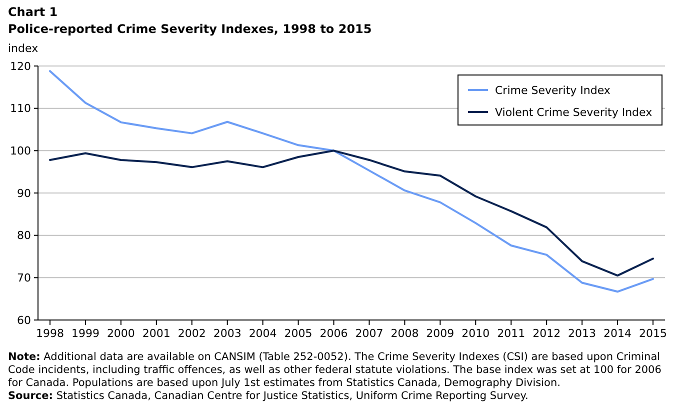 The width and height of the screenshot is (679, 407). Describe the element at coordinates (24, 320) in the screenshot. I see `y-tick-label: 60` at that location.